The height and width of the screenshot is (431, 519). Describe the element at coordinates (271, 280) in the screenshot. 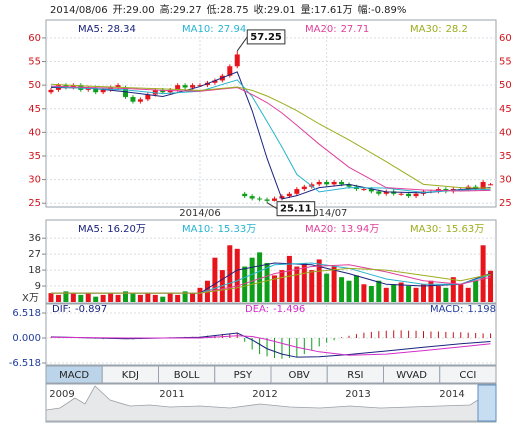

I see `ma-line` at that location.